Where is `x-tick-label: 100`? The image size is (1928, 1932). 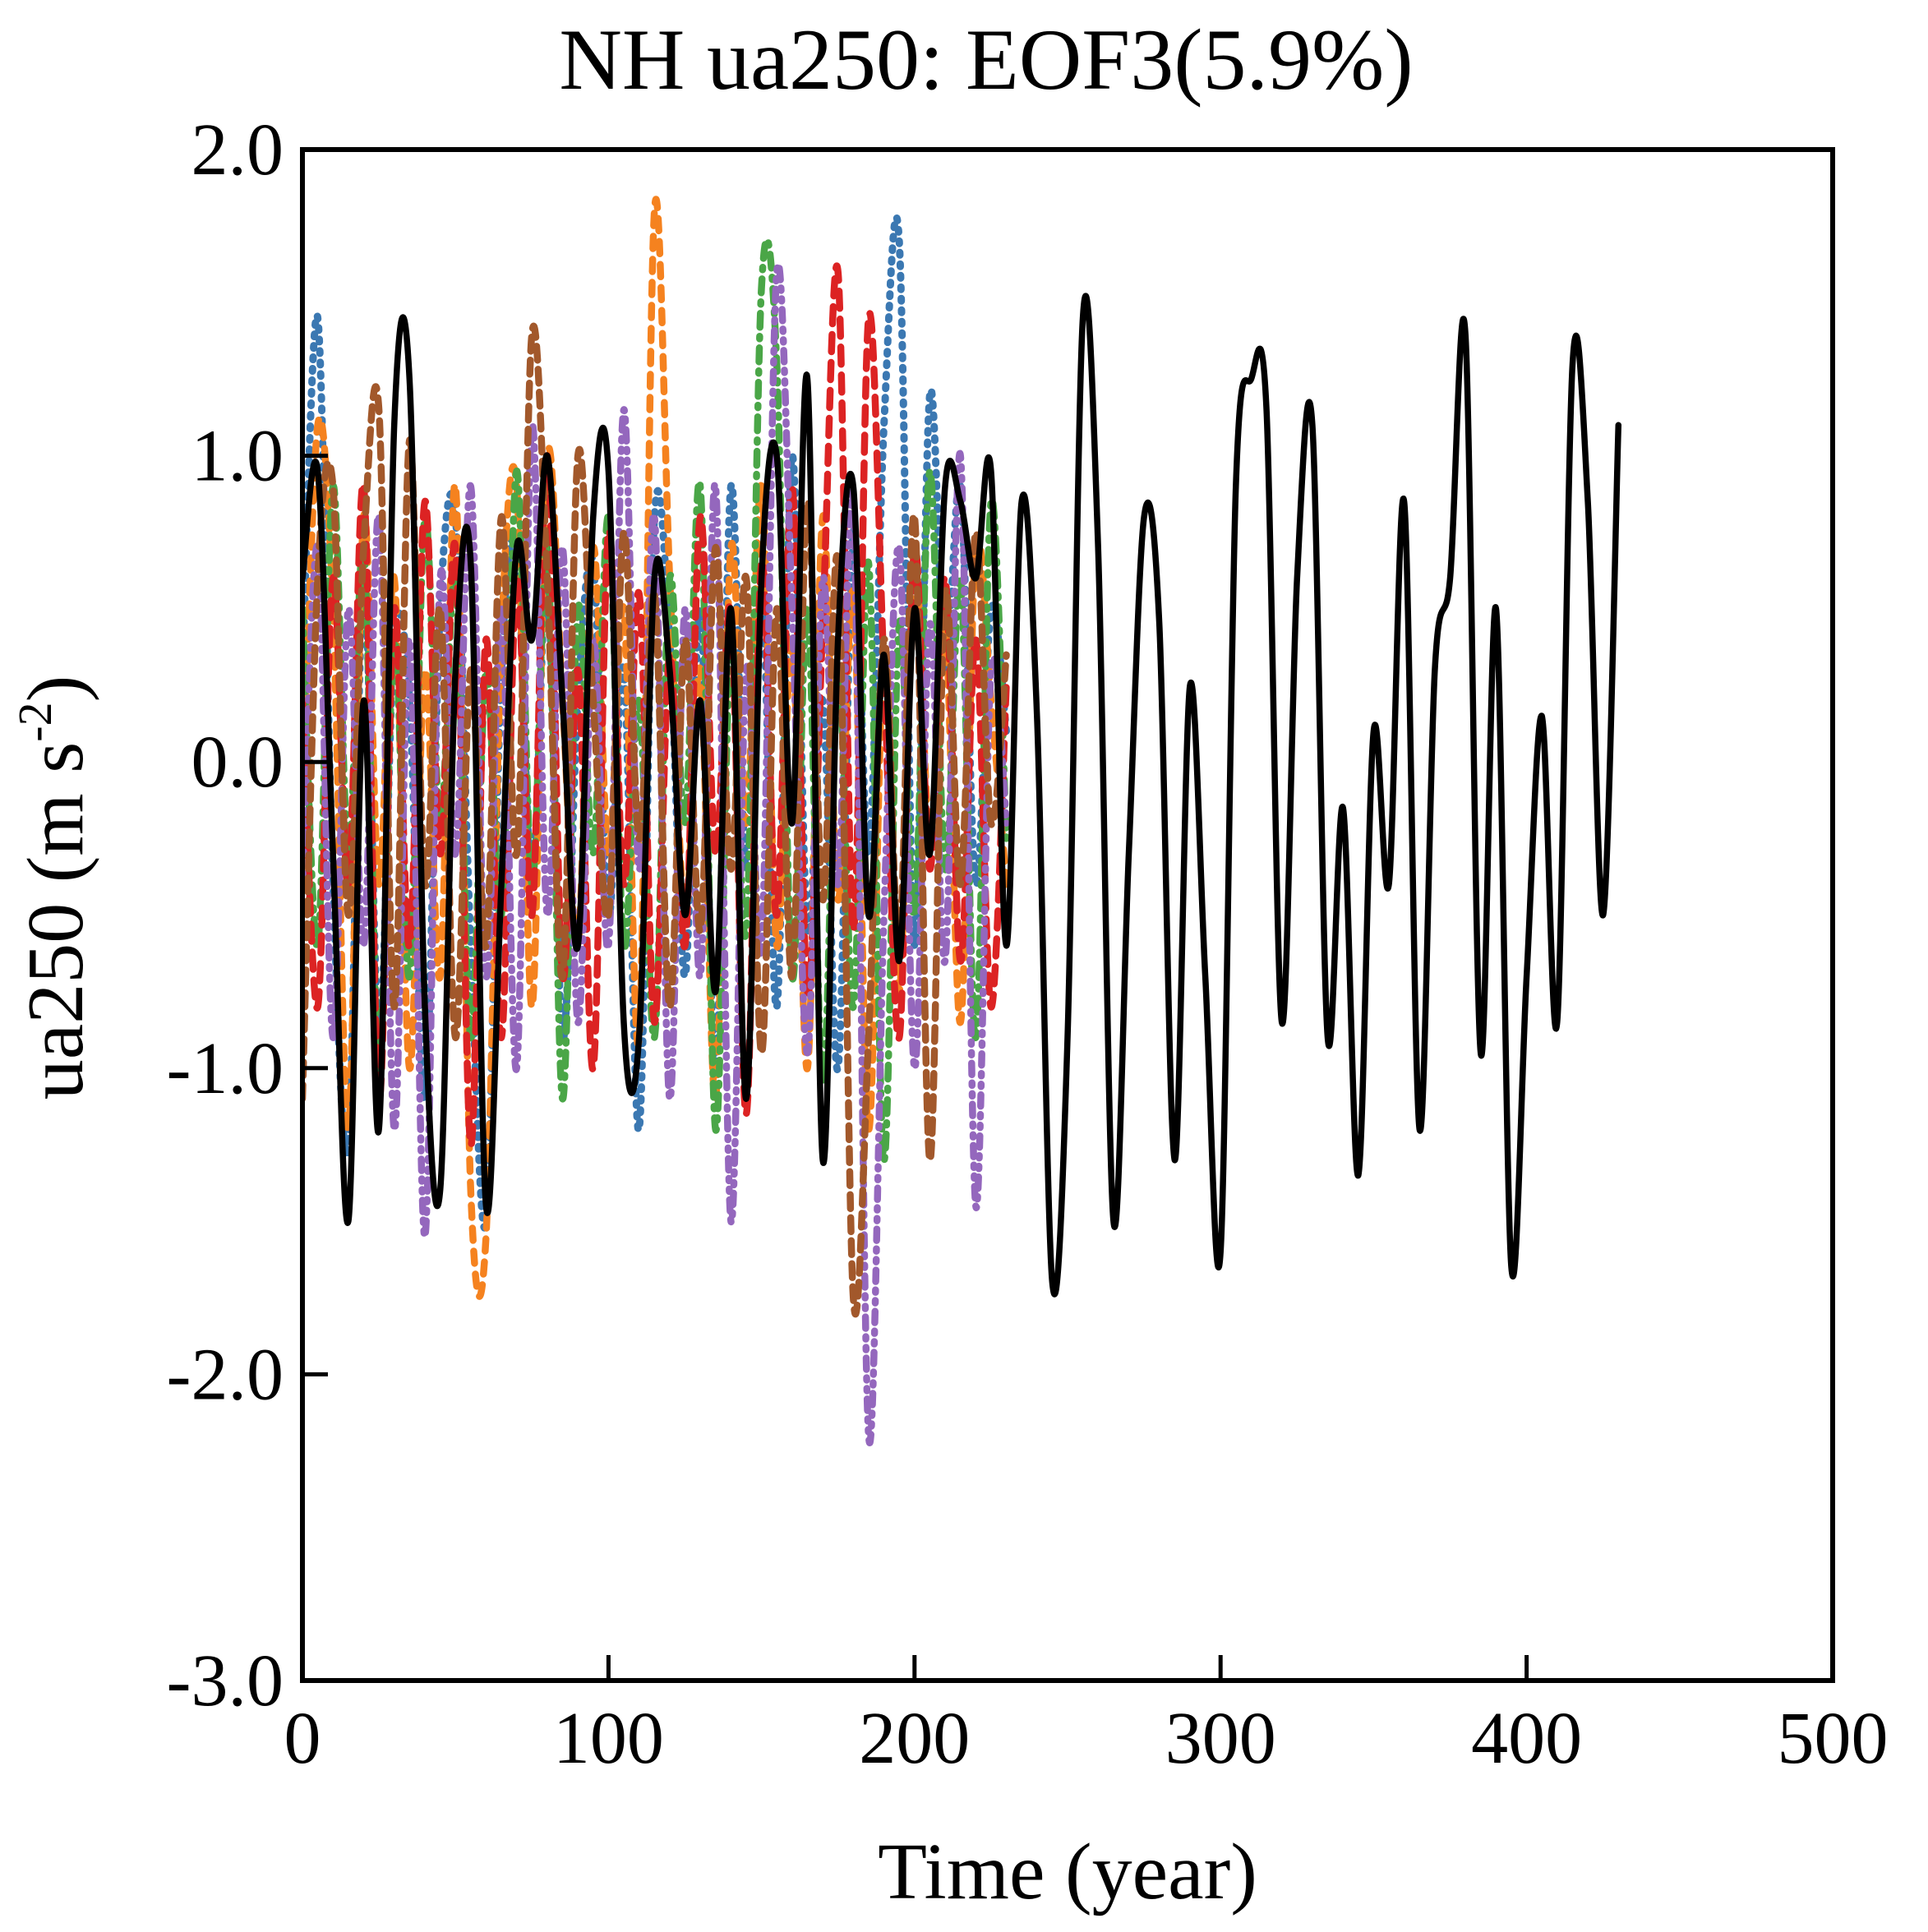
x-tick-label: 100 is located at coordinates (608, 1739).